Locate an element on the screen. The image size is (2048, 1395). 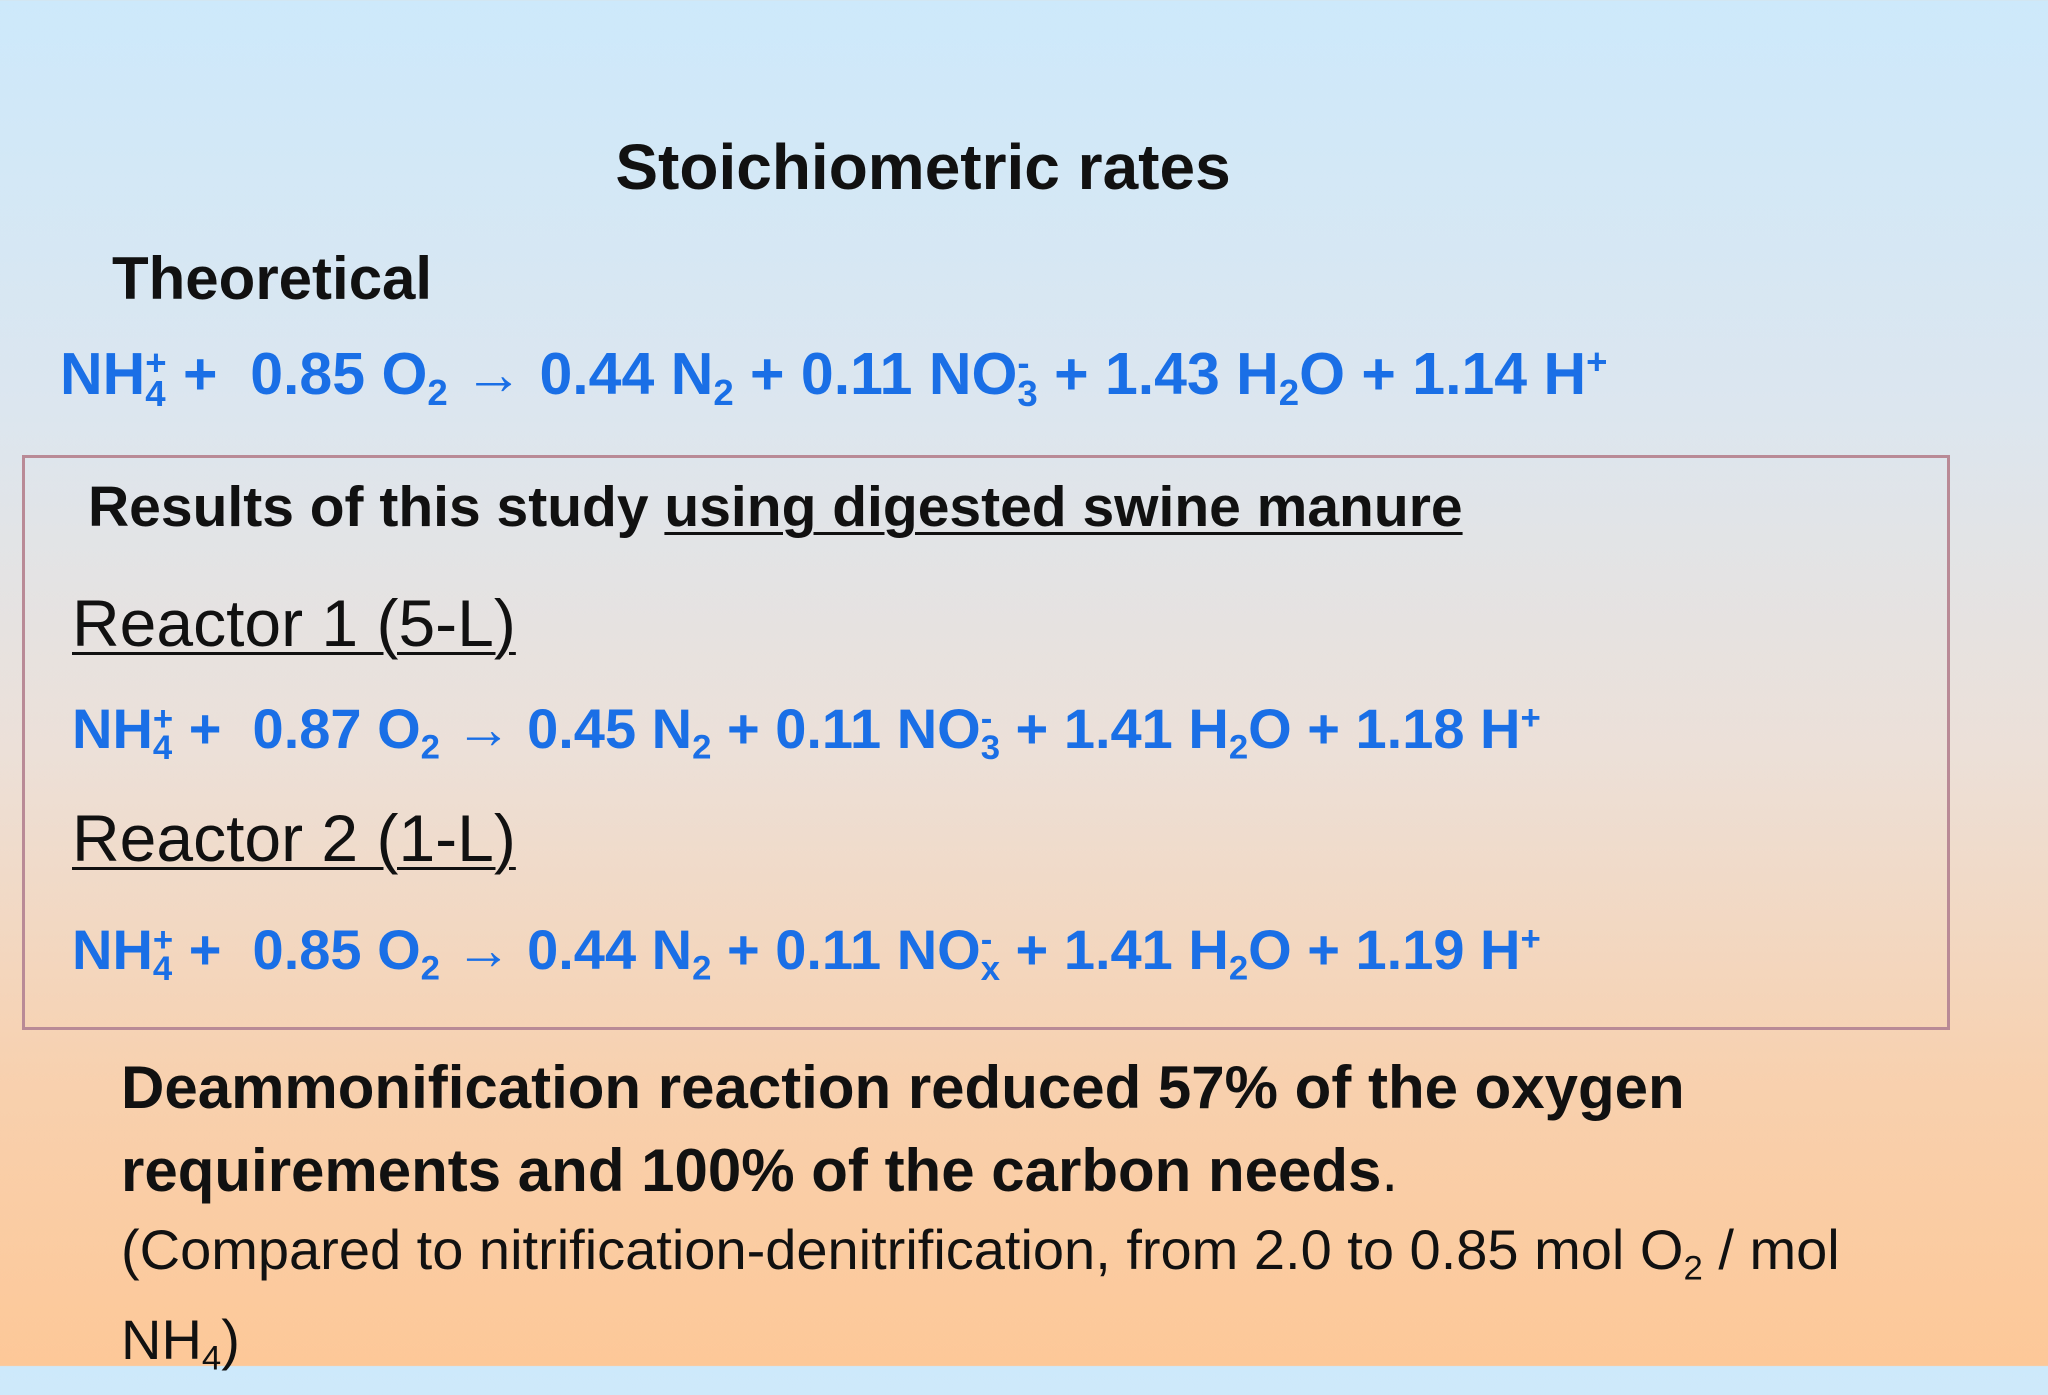
text: + 1.43 H is located at coordinates (1158, 374).